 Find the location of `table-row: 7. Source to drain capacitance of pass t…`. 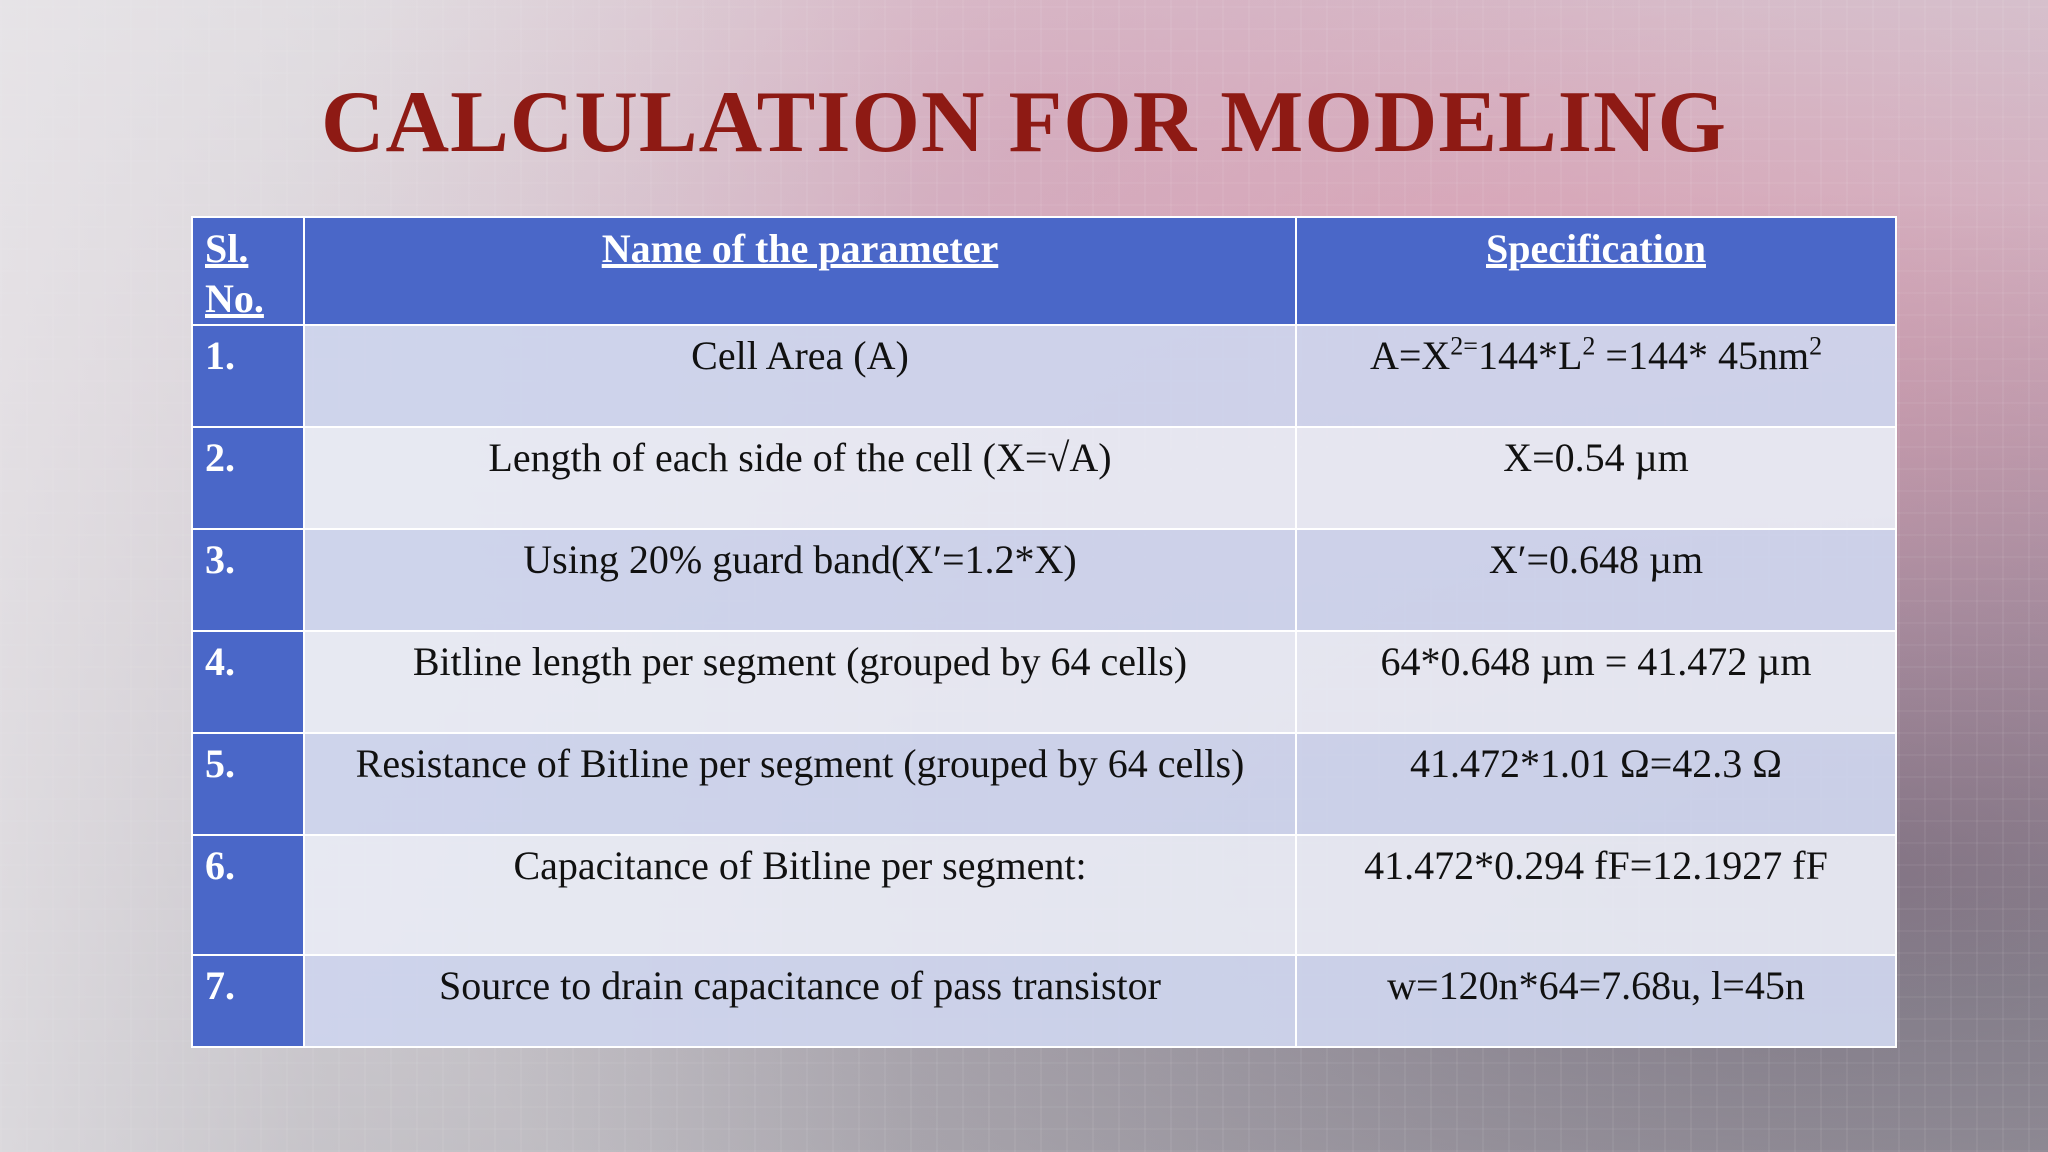

table-row: 7. Source to drain capacitance of pass t… is located at coordinates (1044, 1001).